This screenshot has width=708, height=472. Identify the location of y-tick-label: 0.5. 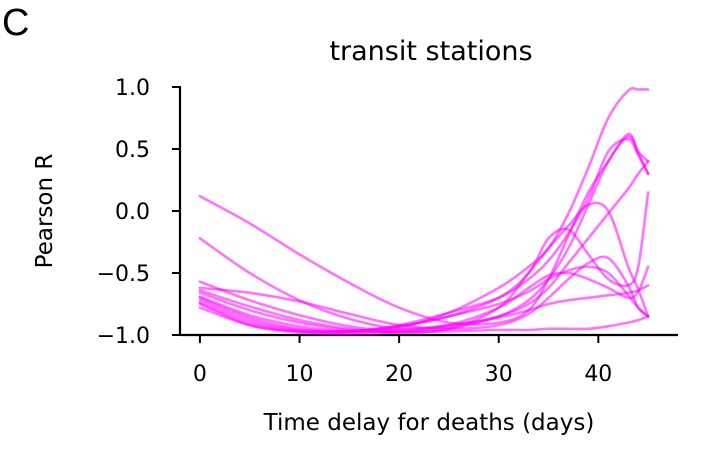
(132, 150).